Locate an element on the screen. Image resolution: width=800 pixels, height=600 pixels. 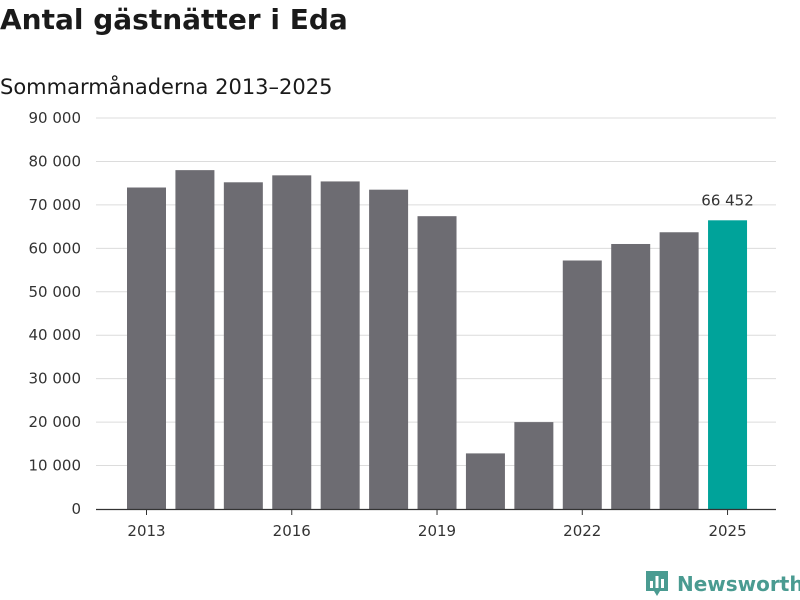
brand-name: Newsworthy is located at coordinates (738, 583).